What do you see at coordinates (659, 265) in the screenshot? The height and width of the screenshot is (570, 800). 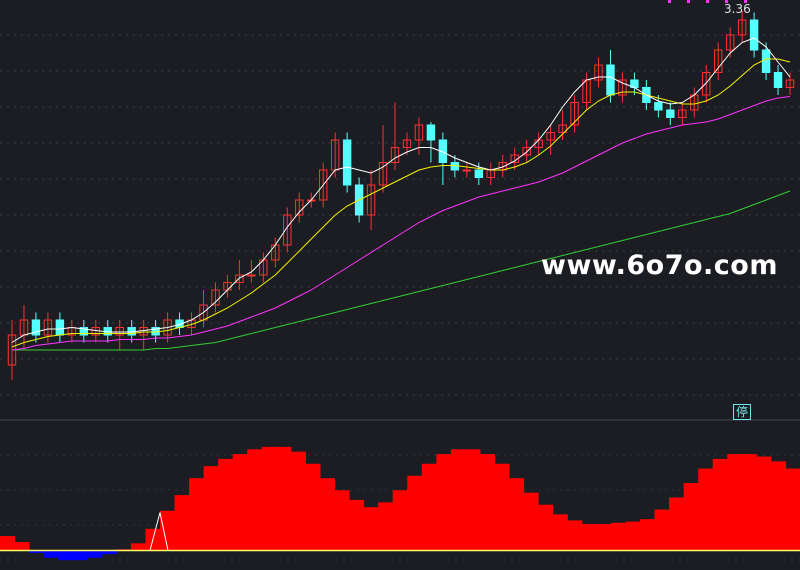 I see `watermark-text: www.6o7o.com` at bounding box center [659, 265].